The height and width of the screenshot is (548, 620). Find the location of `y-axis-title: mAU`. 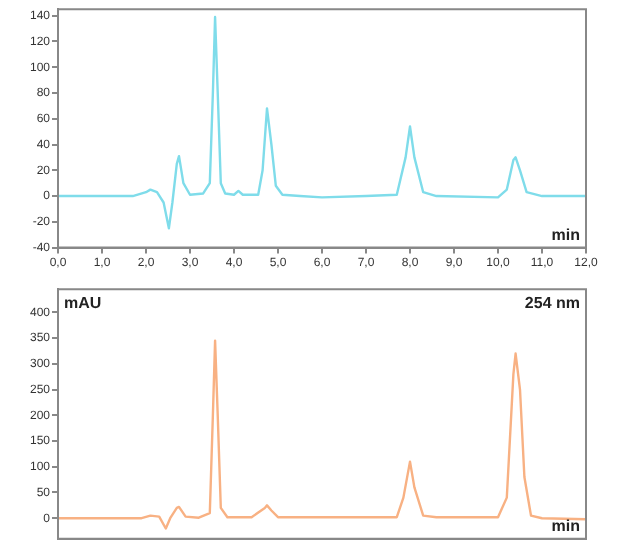

y-axis-title: mAU is located at coordinates (83, 302).